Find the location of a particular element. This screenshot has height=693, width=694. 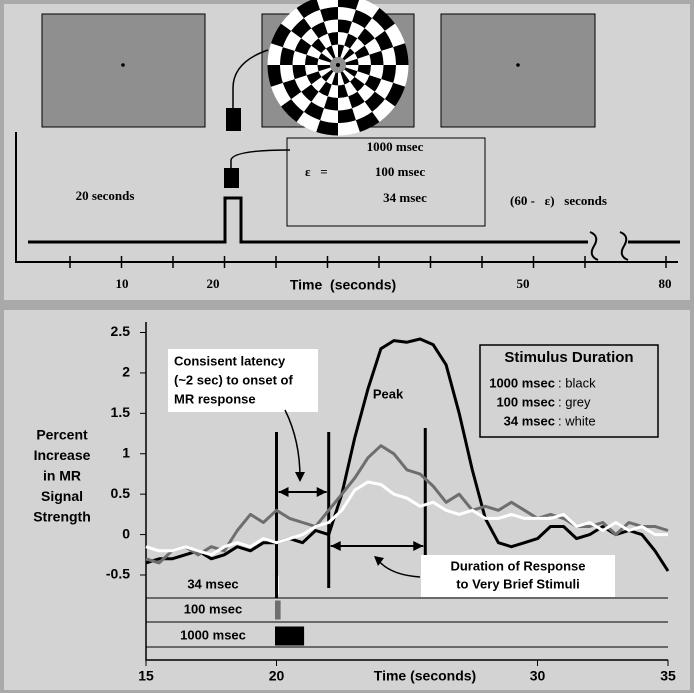

duration: 1000 msec is located at coordinates (395, 146).